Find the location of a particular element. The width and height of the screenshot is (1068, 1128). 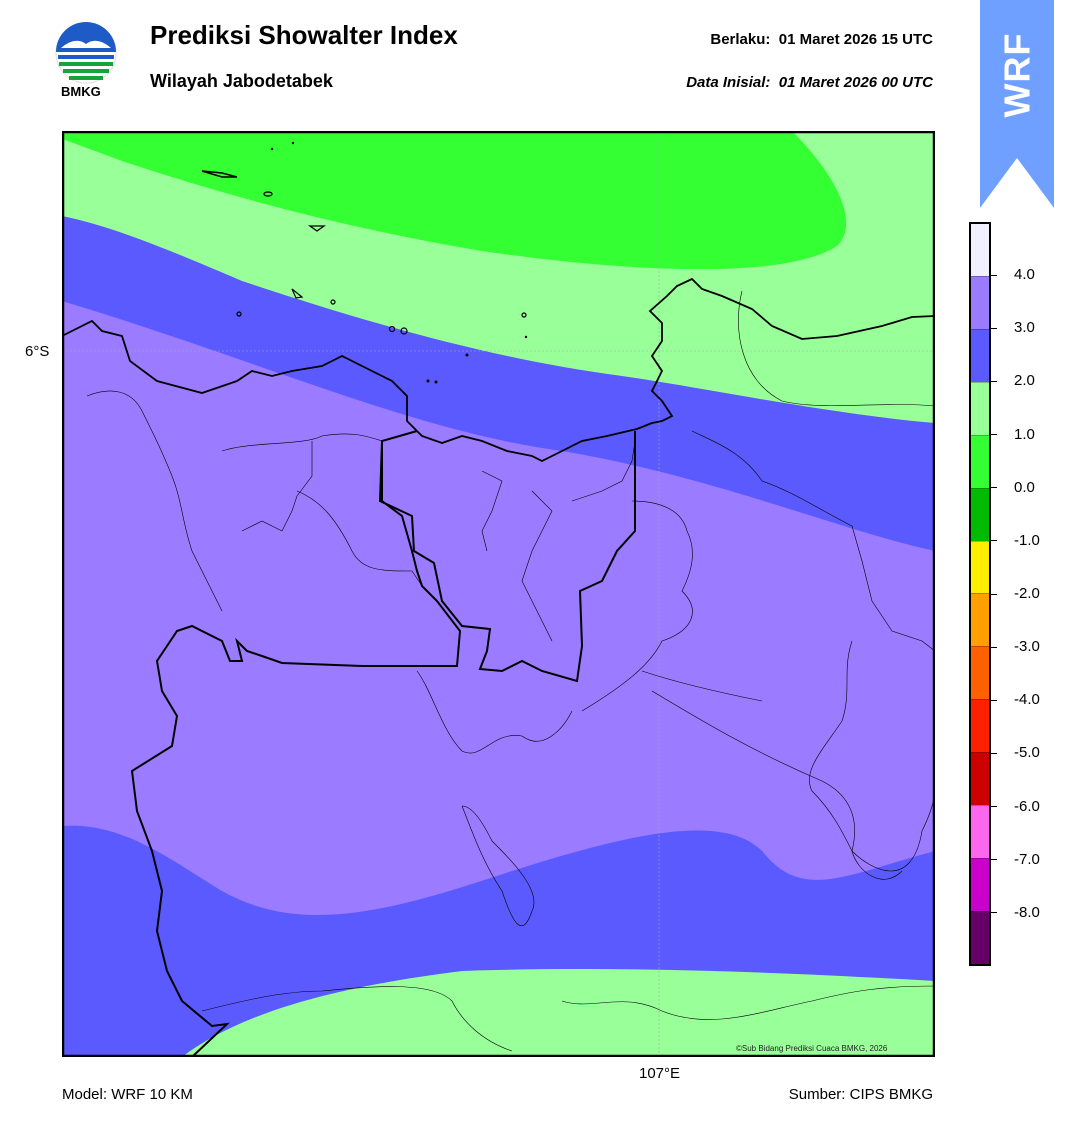

lat-label: 6°S is located at coordinates (37, 351).